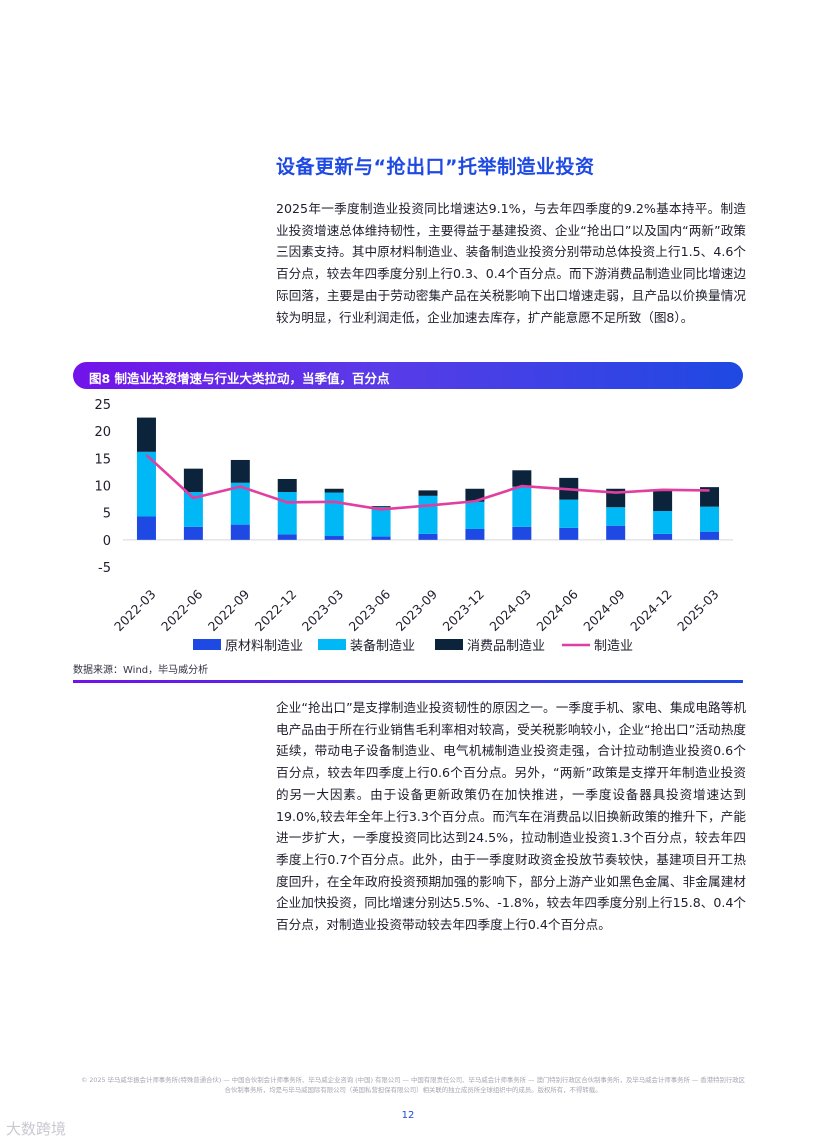  Describe the element at coordinates (104, 568) in the screenshot. I see `y-tick-label: -5` at that location.